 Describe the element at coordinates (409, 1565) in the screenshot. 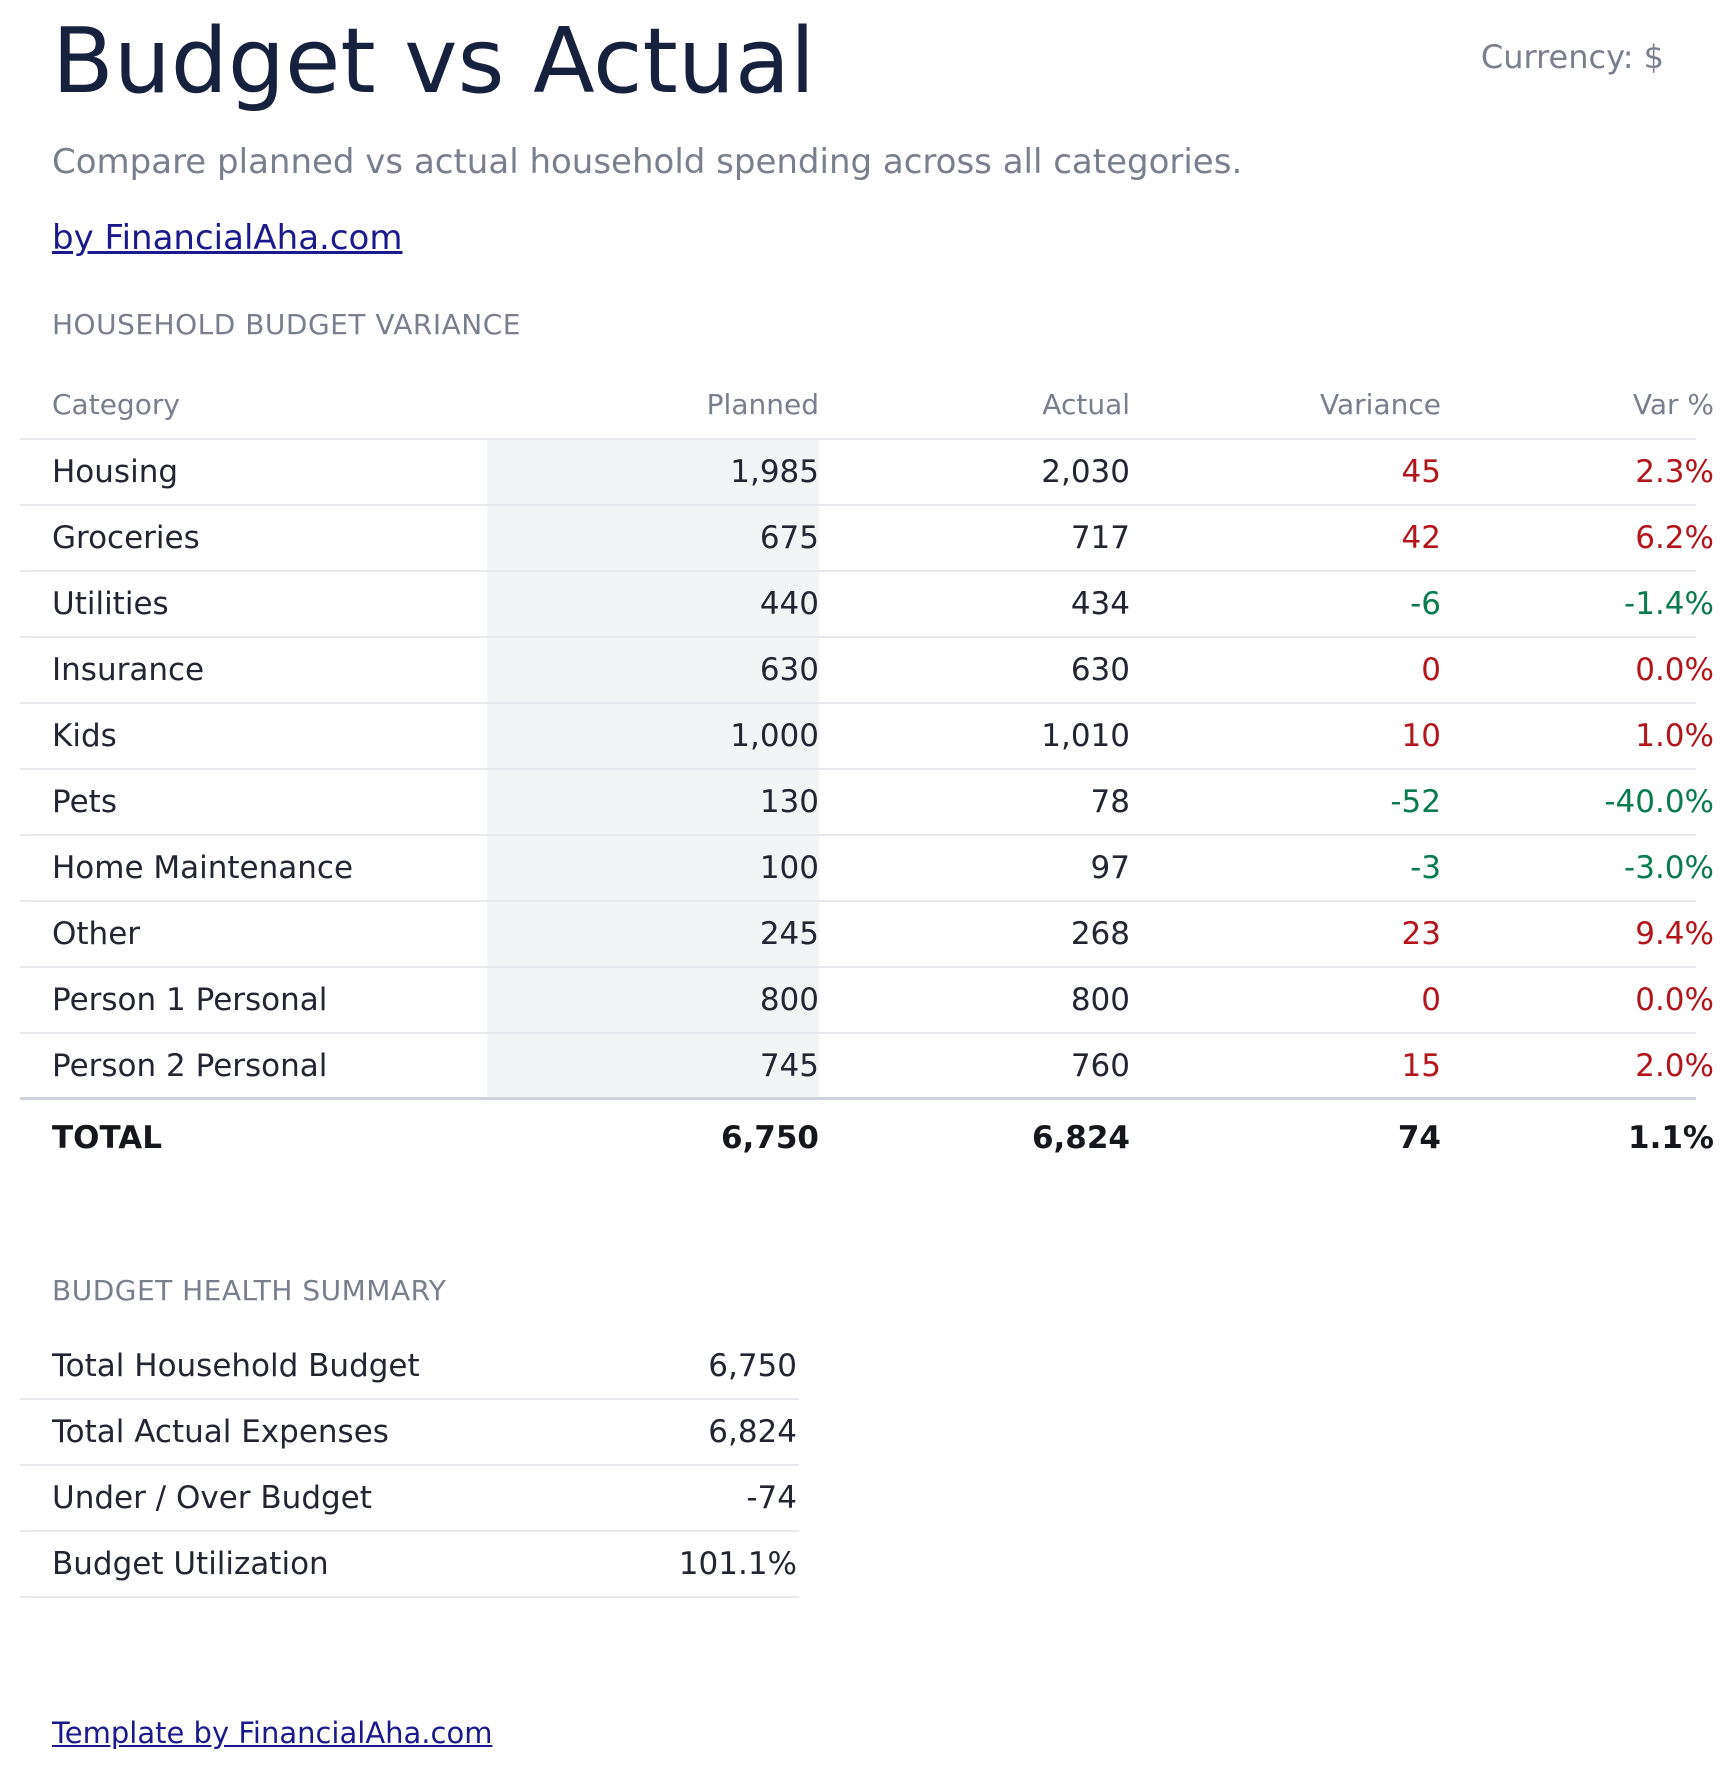

I see `summary-row: Budget Utilization 101.1%` at that location.